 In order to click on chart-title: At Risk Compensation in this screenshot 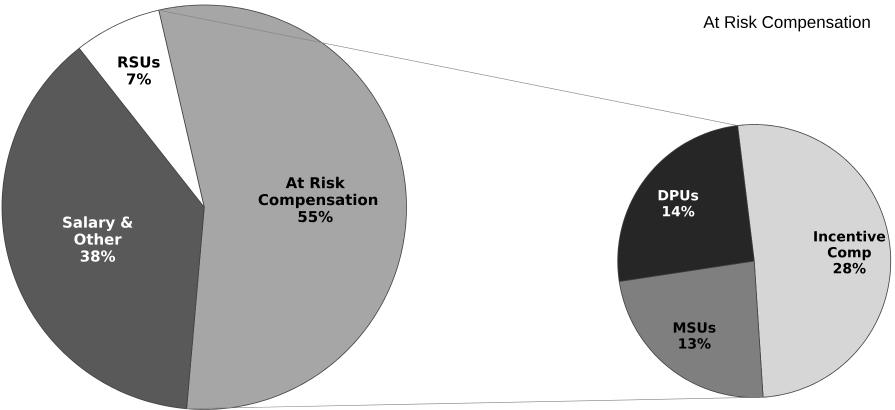, I will do `click(786, 24)`.